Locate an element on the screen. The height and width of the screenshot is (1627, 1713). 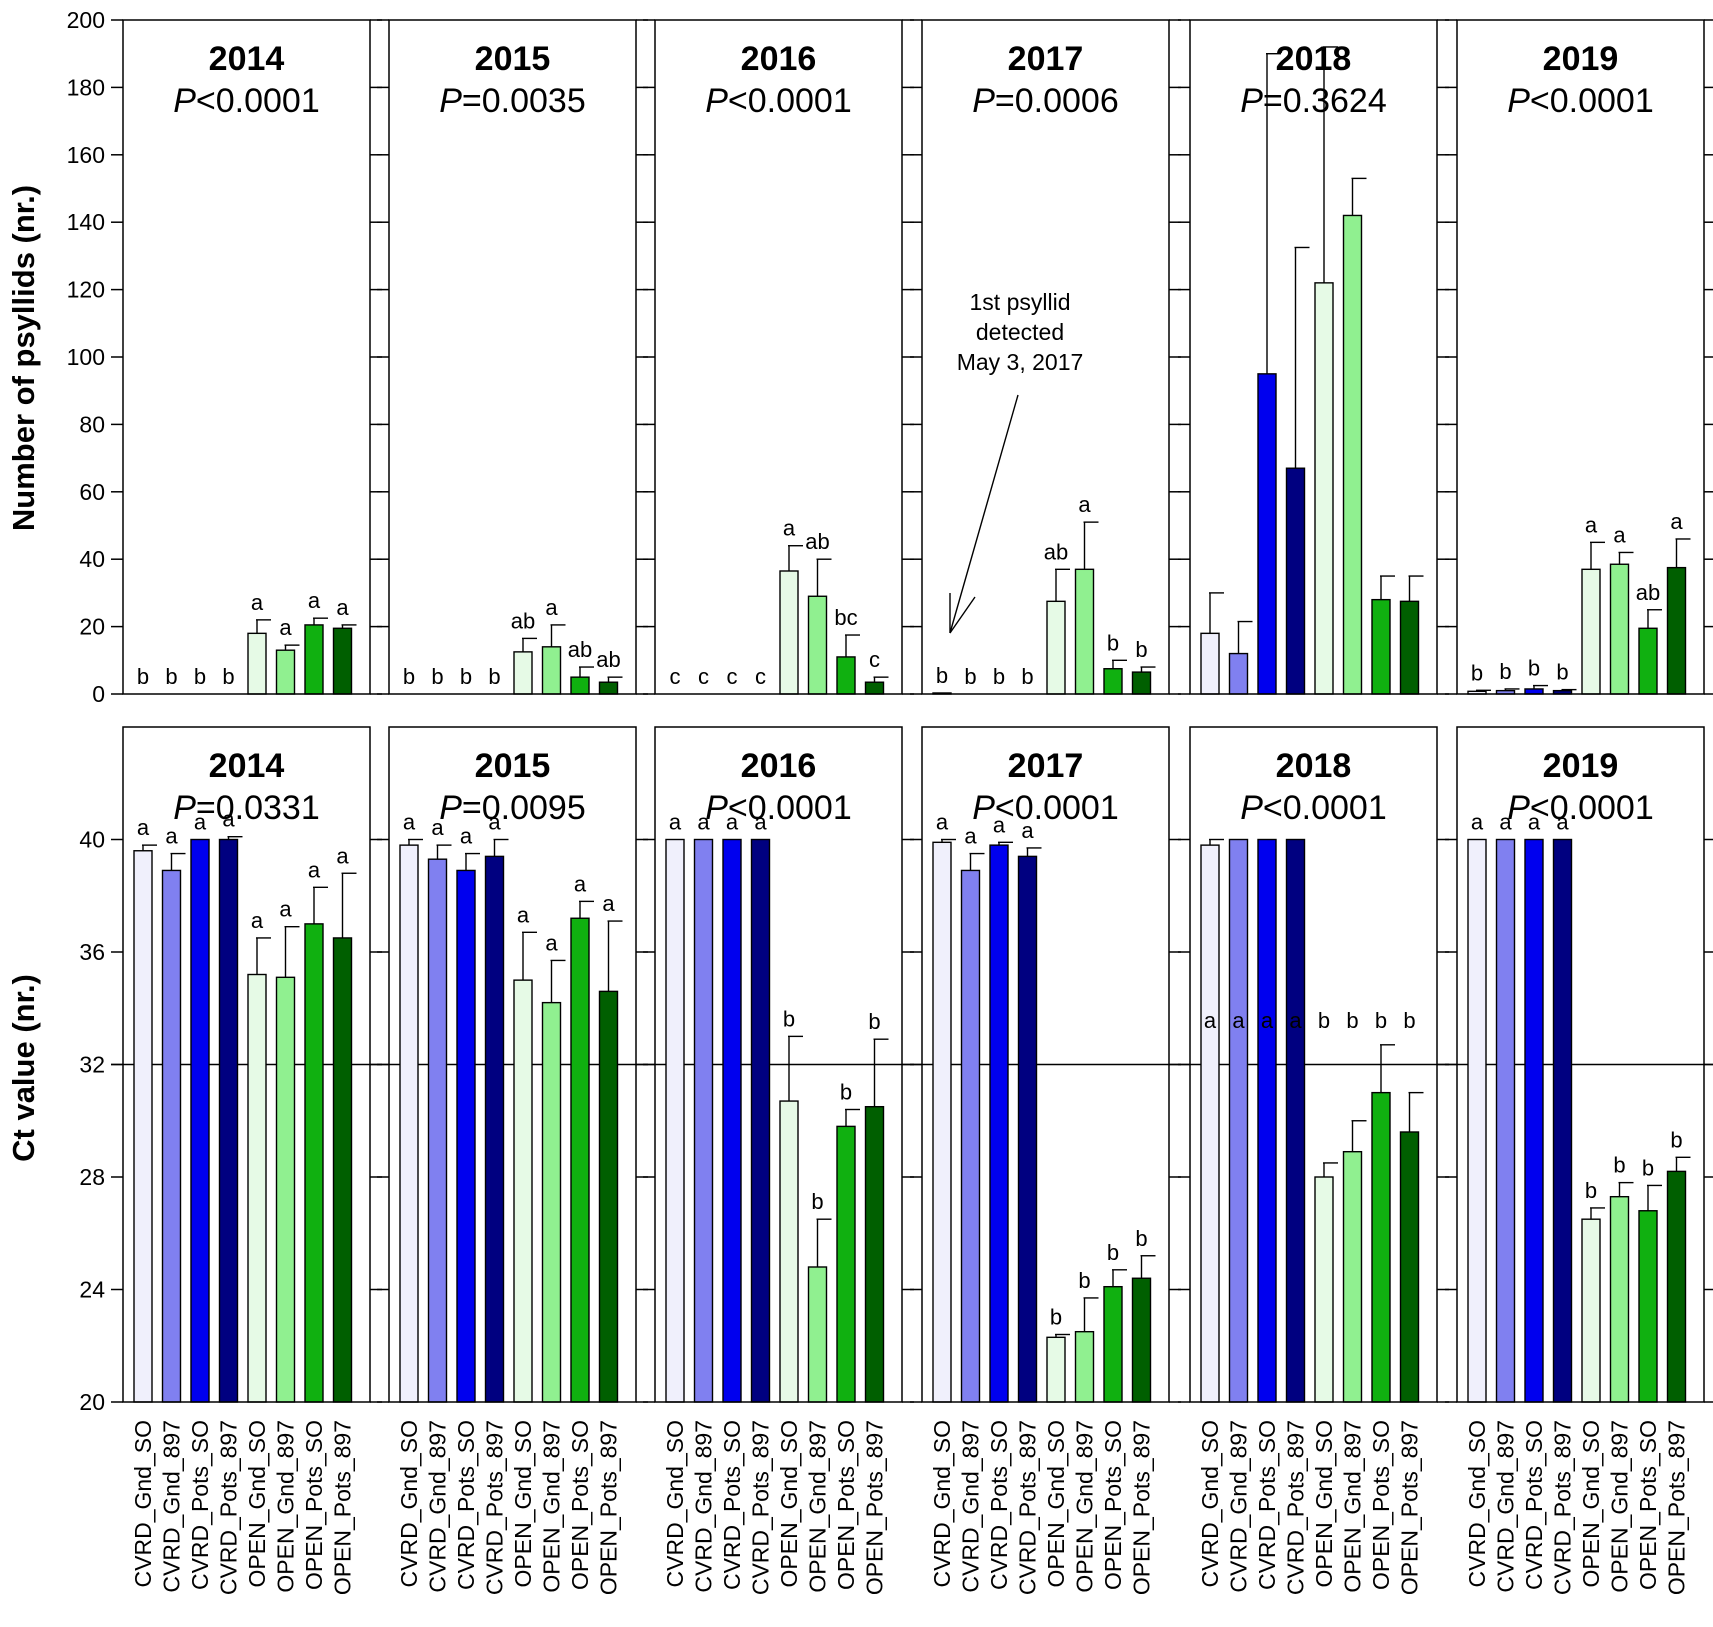
panel-year: 2016 is located at coordinates (779, 766).